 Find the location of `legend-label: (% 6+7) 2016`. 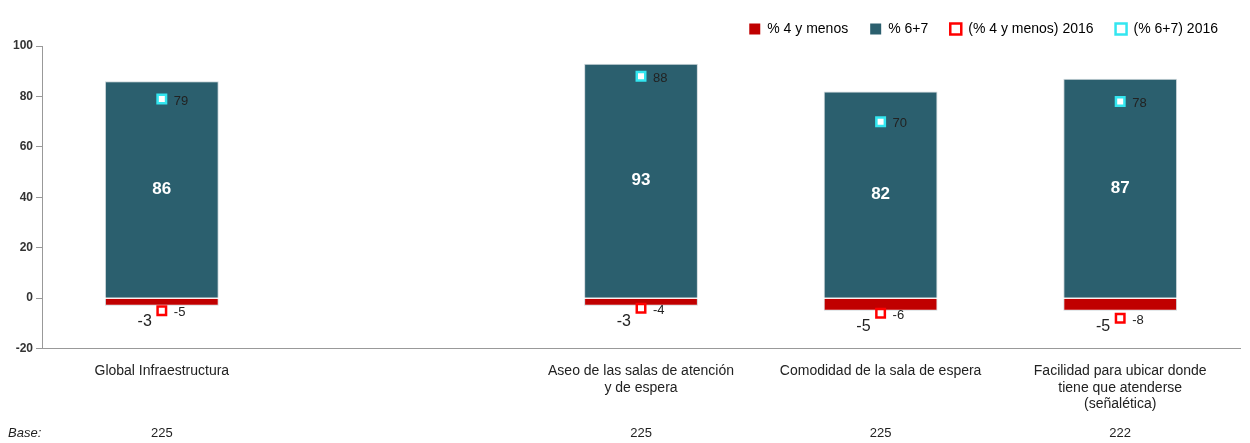

legend-label: (% 6+7) 2016 is located at coordinates (1176, 27).